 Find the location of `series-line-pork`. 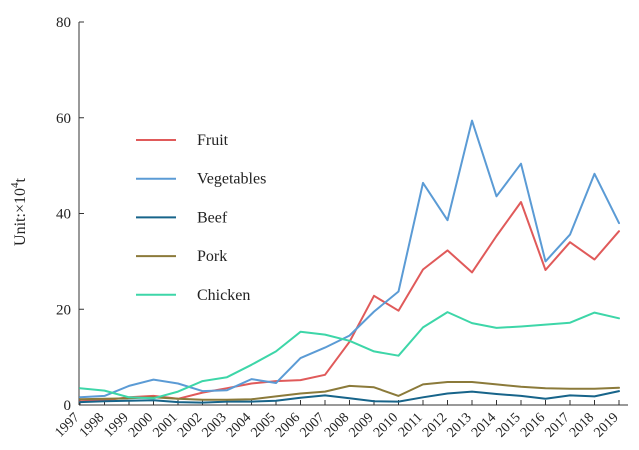

series-line-pork is located at coordinates (349, 391).